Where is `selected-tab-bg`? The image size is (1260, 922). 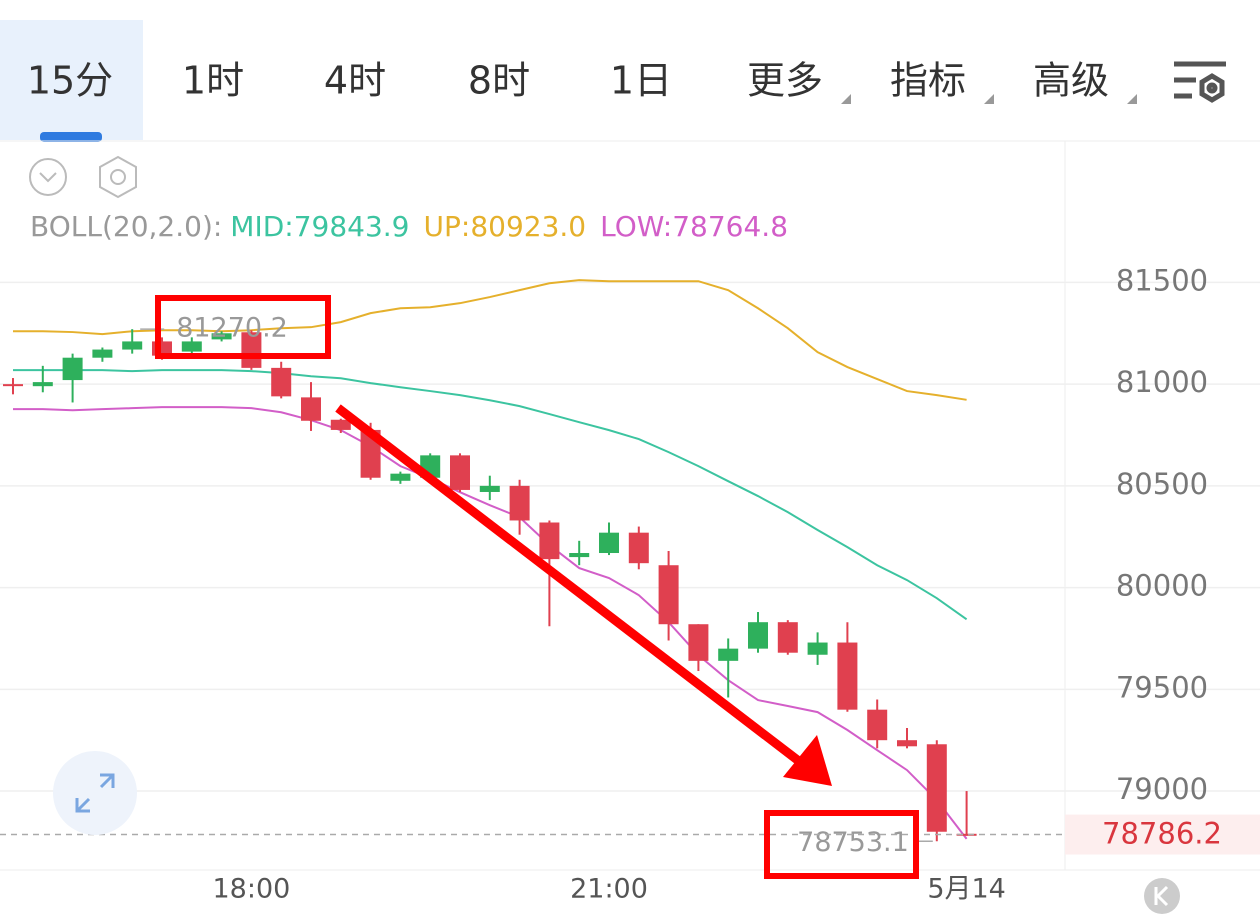
selected-tab-bg is located at coordinates (71, 80).